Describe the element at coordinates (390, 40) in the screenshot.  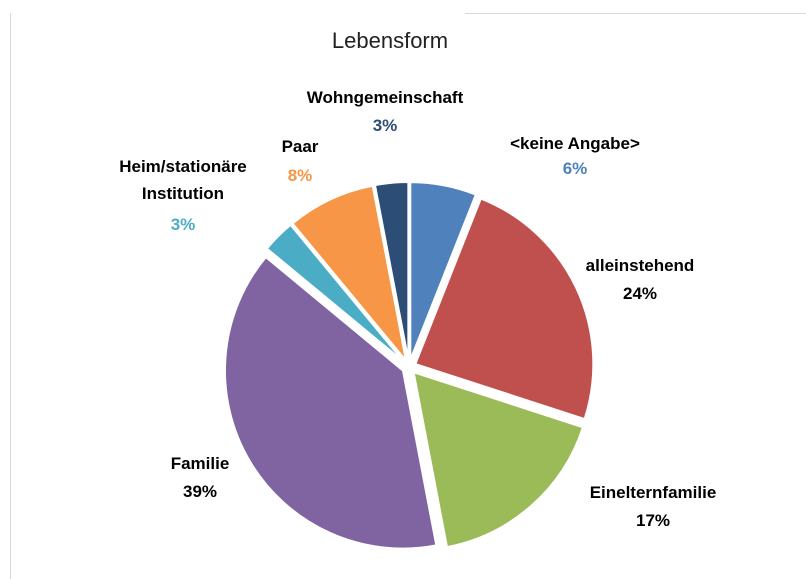
I see `chart-title: Lebensform` at that location.